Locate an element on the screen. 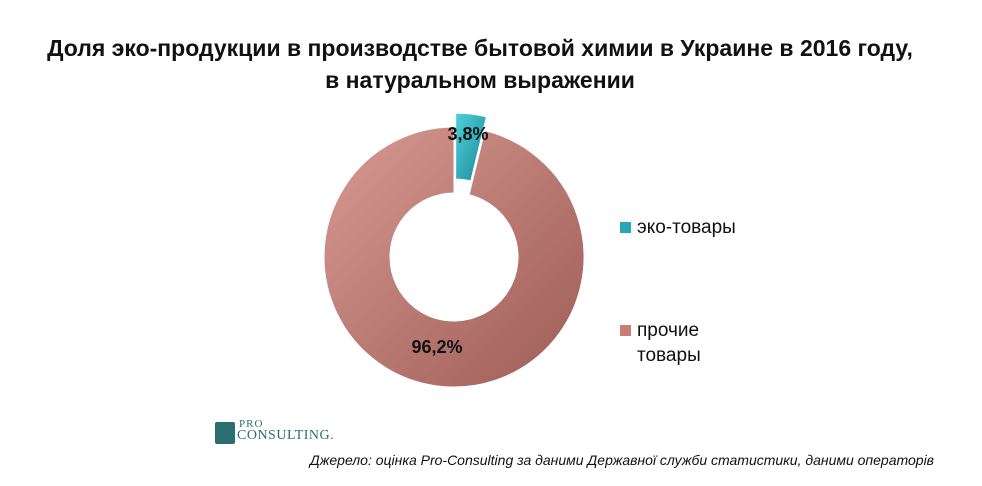  legend-item-eco: эко-товары is located at coordinates (720, 227).